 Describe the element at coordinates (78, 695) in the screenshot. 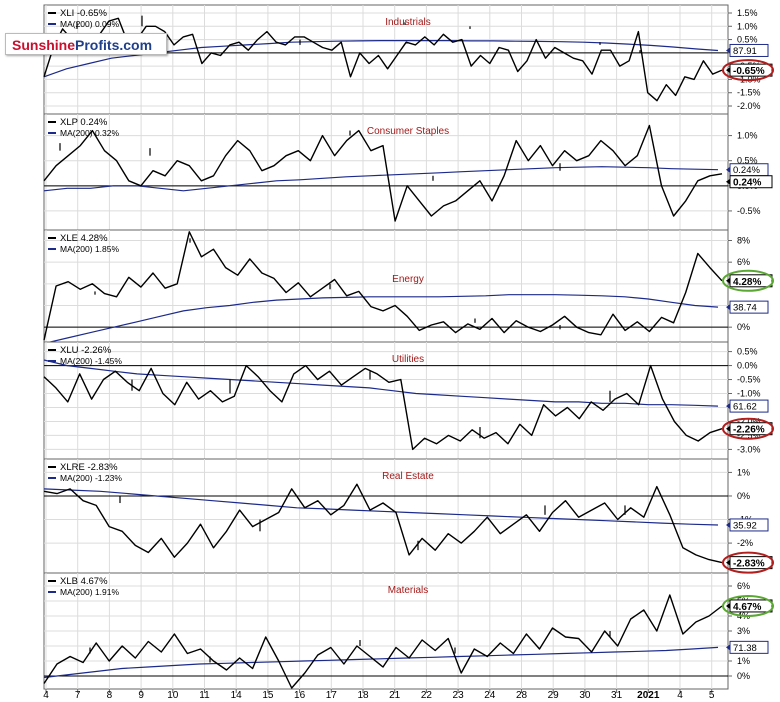

I see `x-tick-label: 7` at that location.